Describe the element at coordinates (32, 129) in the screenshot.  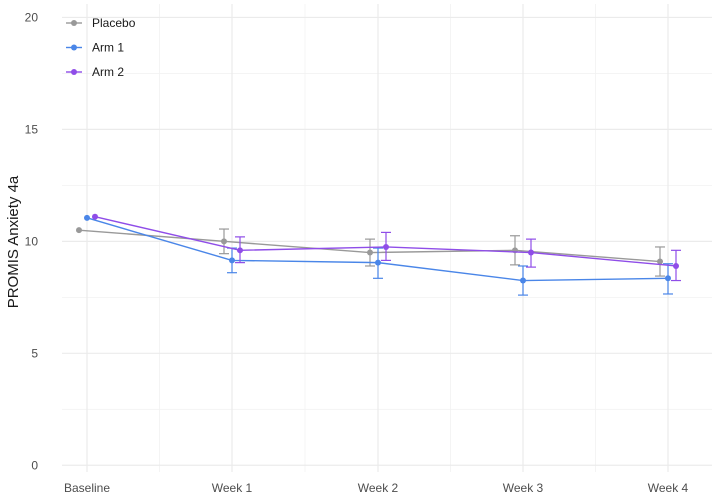
I see `y-tick-label: 15` at that location.